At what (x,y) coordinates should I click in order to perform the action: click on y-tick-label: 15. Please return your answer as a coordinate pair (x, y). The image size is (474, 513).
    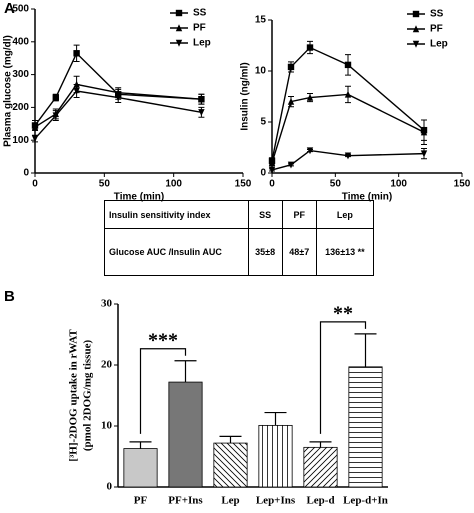
    Looking at the image, I should click on (261, 20).